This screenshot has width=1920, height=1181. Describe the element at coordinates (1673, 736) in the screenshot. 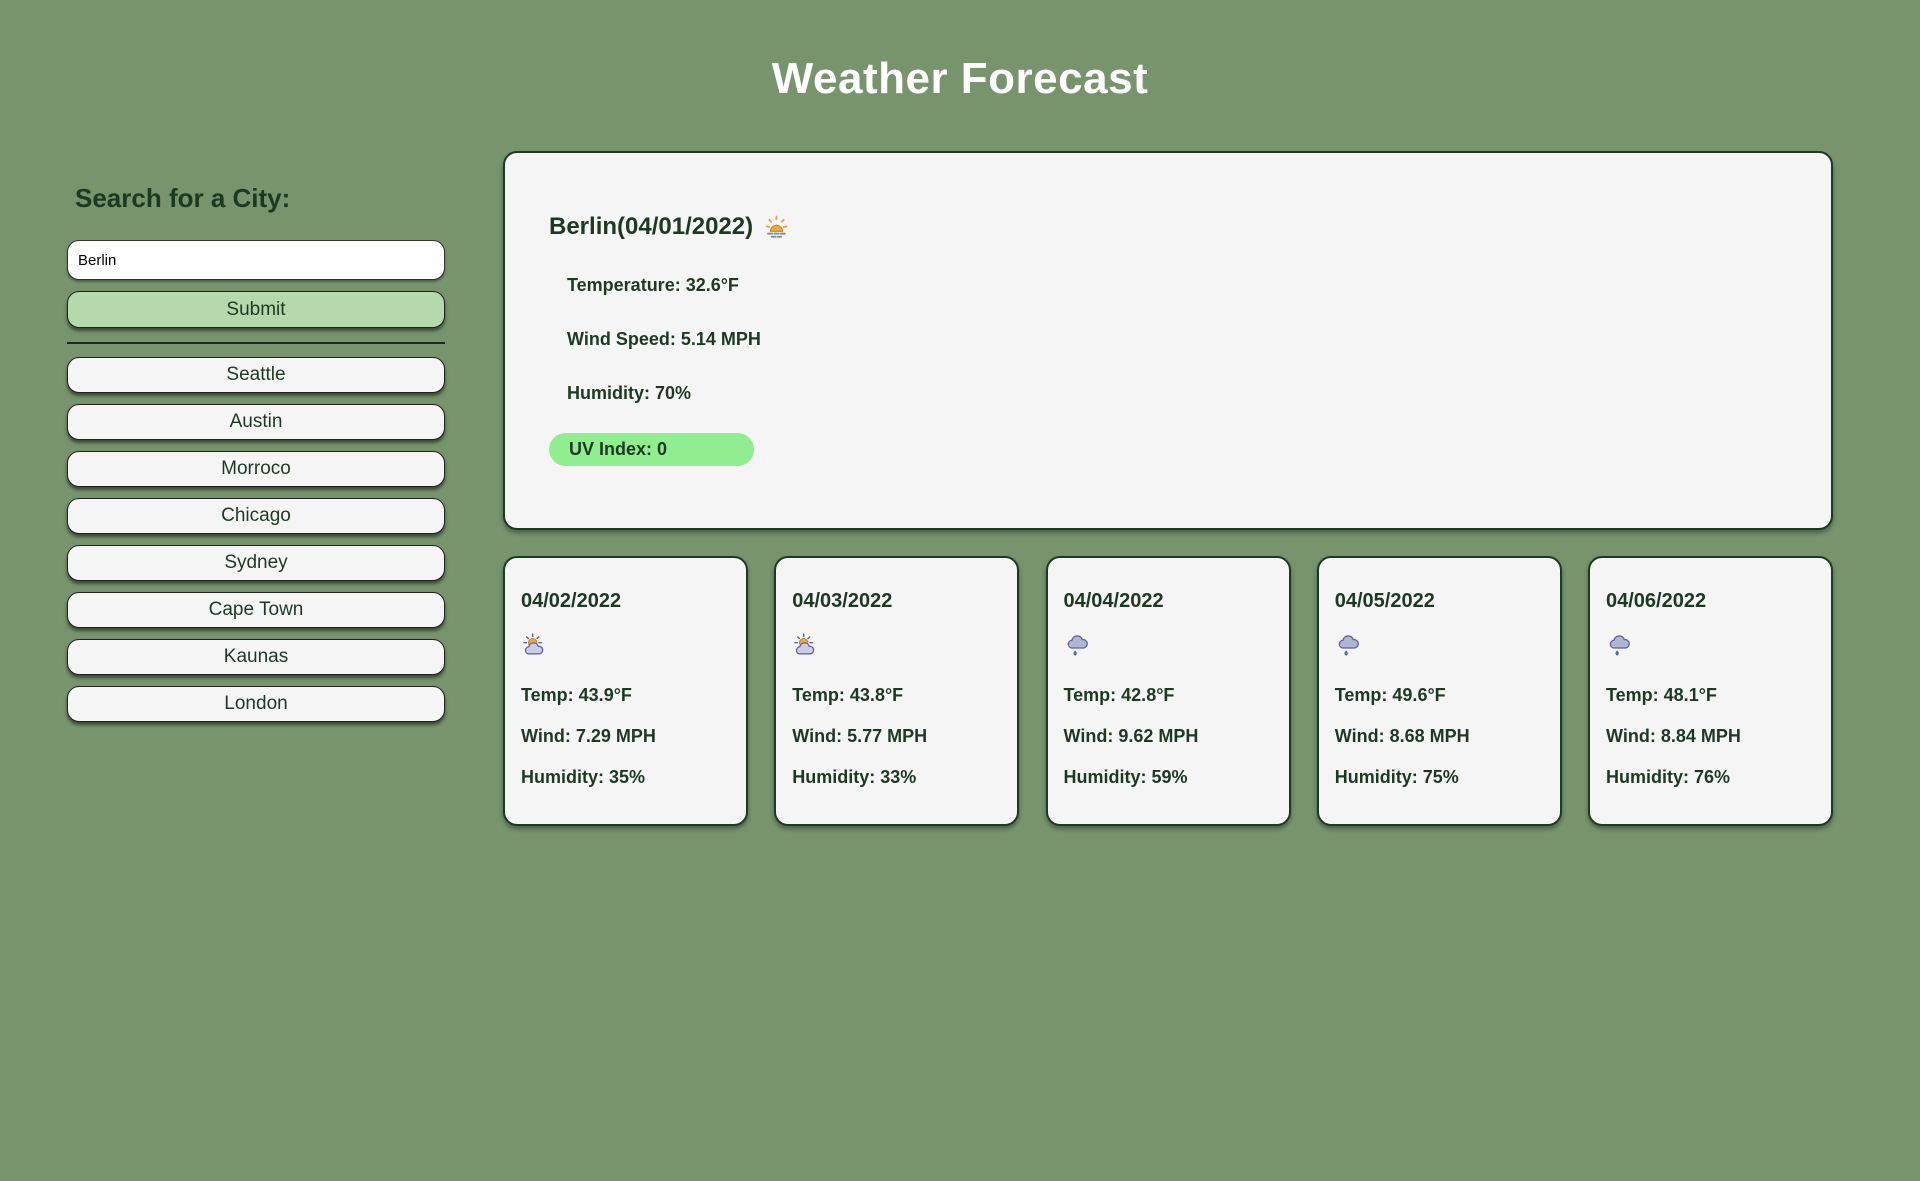

I see `forecast-wind: Wind: 8.84 MPH` at that location.